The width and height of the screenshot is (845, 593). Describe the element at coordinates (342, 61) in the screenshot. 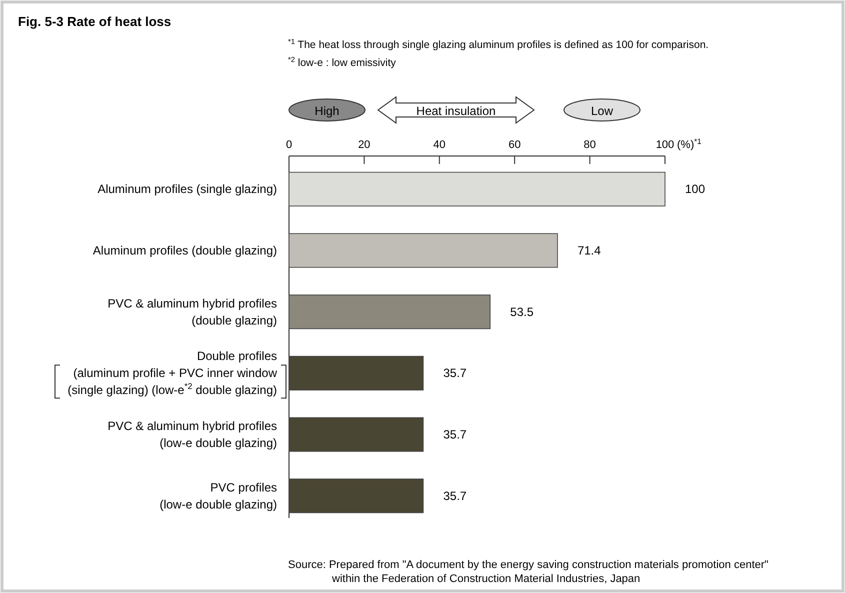

I see `text: $^{*2}$ low-e : low emissivity` at that location.